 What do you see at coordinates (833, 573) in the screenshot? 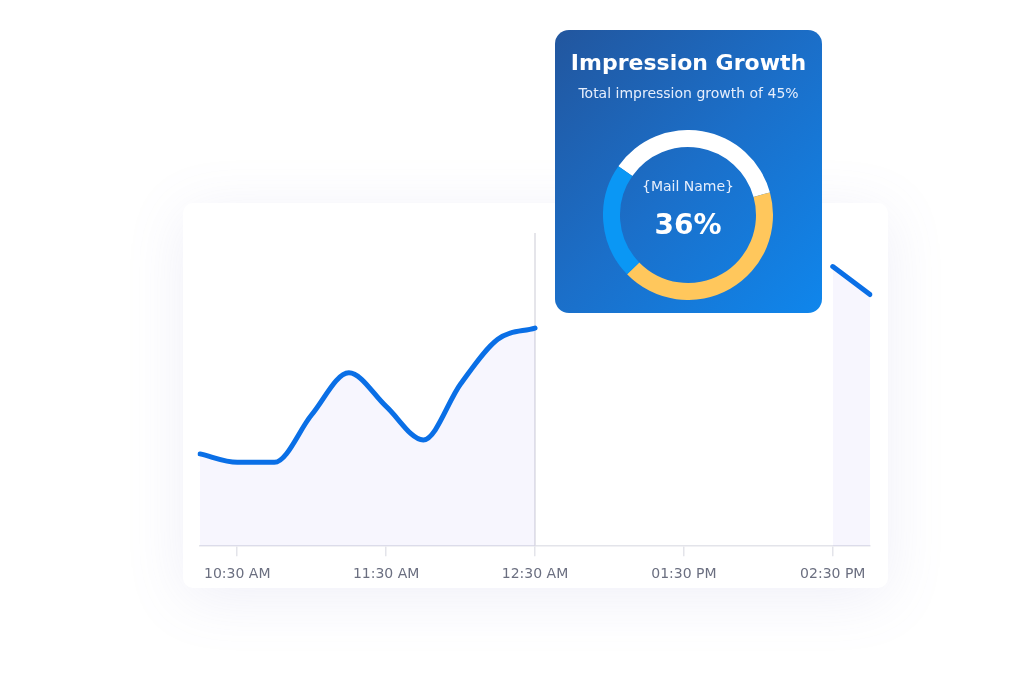
I see `x-tick-label: 02:30 PM` at bounding box center [833, 573].